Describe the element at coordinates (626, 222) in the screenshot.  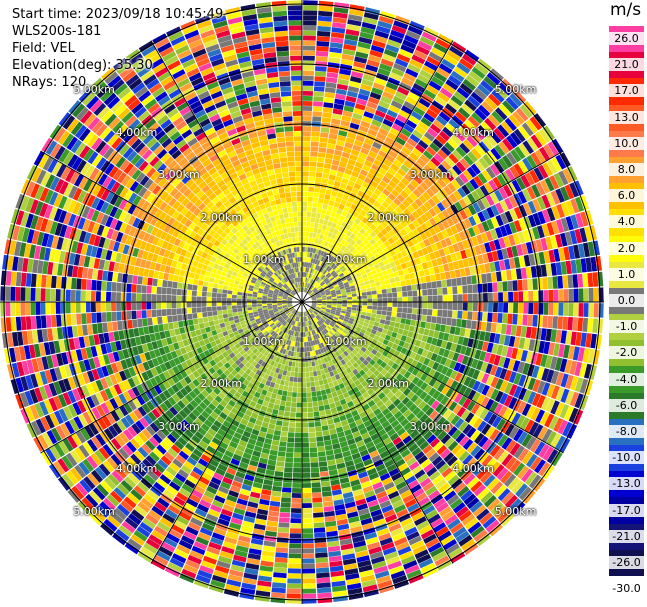
I see `colorbar-tick-label: 4.0` at that location.